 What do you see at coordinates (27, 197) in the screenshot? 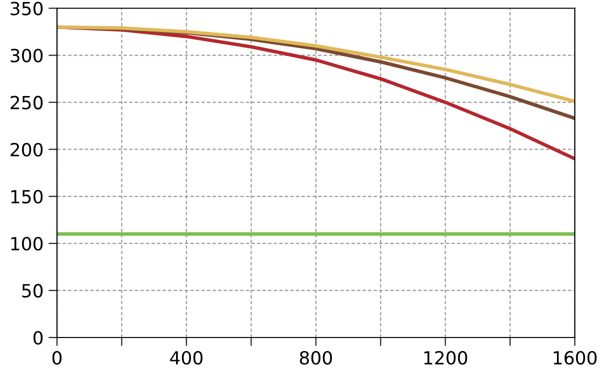
I see `y-tick-label: 150` at bounding box center [27, 197].